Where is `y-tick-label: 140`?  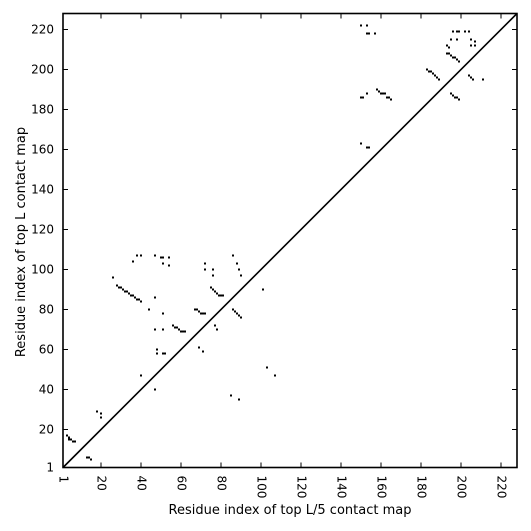 y-tick-label: 140 is located at coordinates (42, 190).